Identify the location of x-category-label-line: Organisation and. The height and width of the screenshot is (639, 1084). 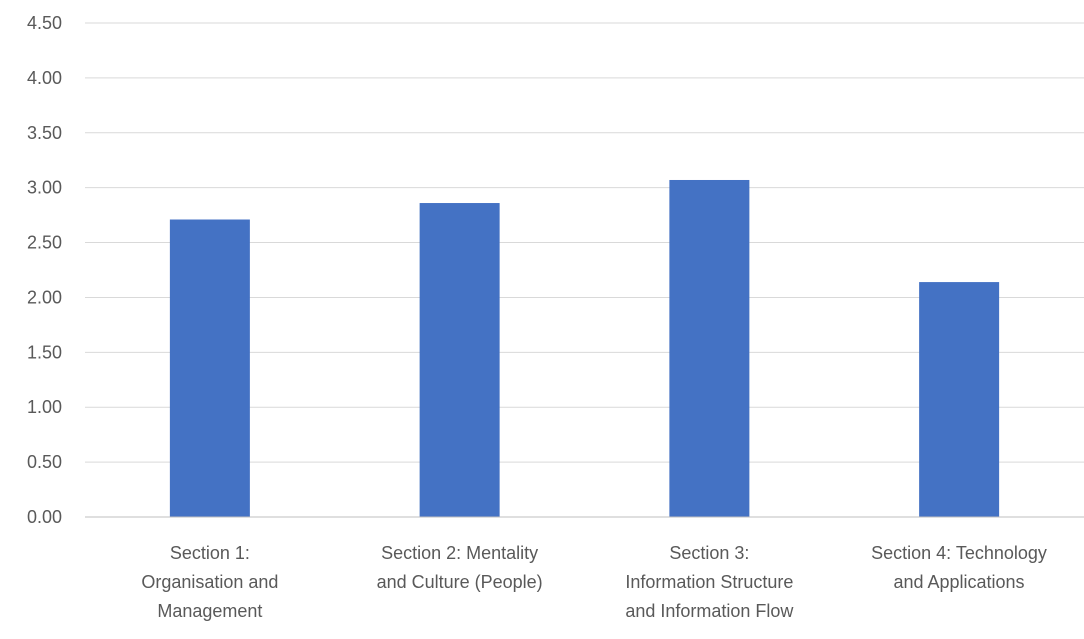
(209, 582).